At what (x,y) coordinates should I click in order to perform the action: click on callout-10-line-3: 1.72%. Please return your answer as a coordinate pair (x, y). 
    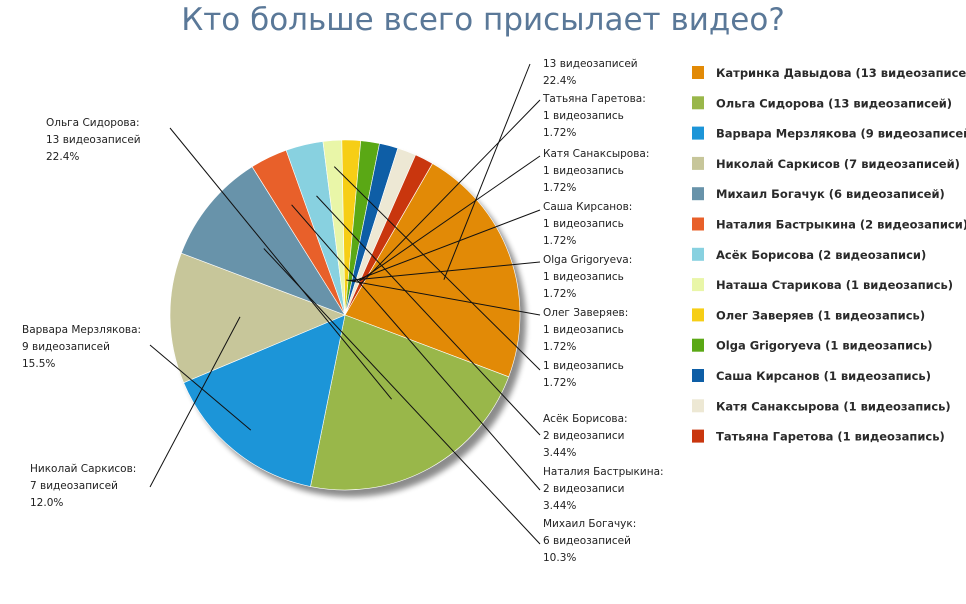
    Looking at the image, I should click on (559, 294).